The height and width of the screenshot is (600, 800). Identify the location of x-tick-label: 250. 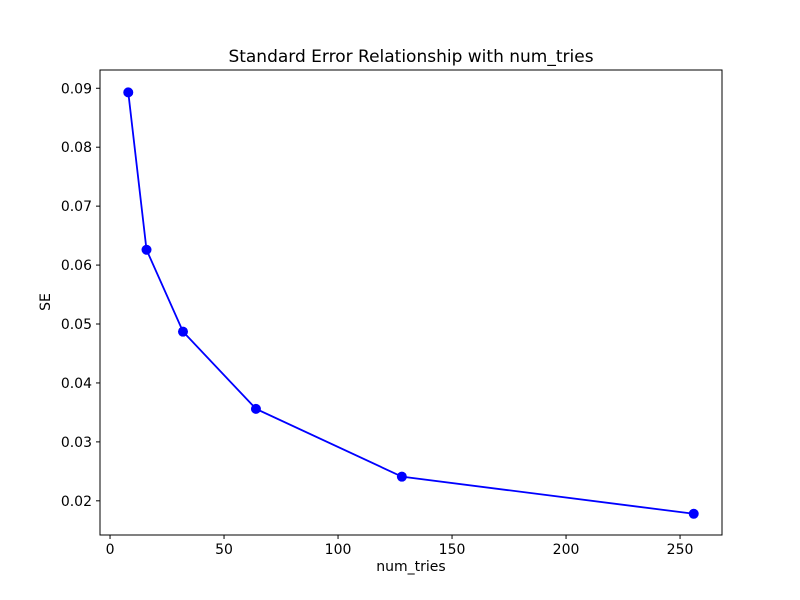
(680, 550).